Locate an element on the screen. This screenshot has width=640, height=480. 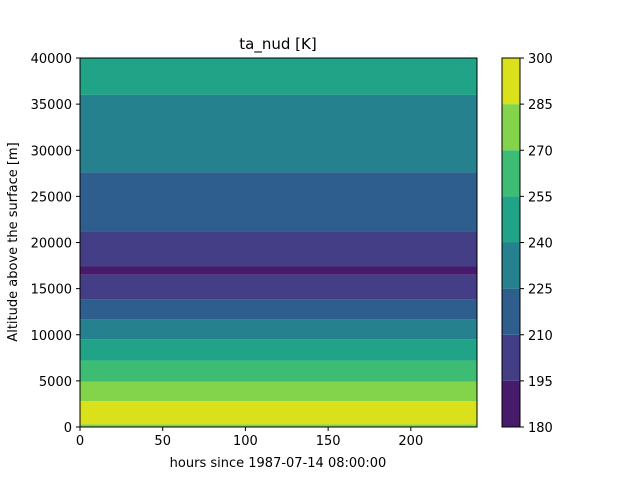
y-tick-label: 20000 is located at coordinates (51, 244).